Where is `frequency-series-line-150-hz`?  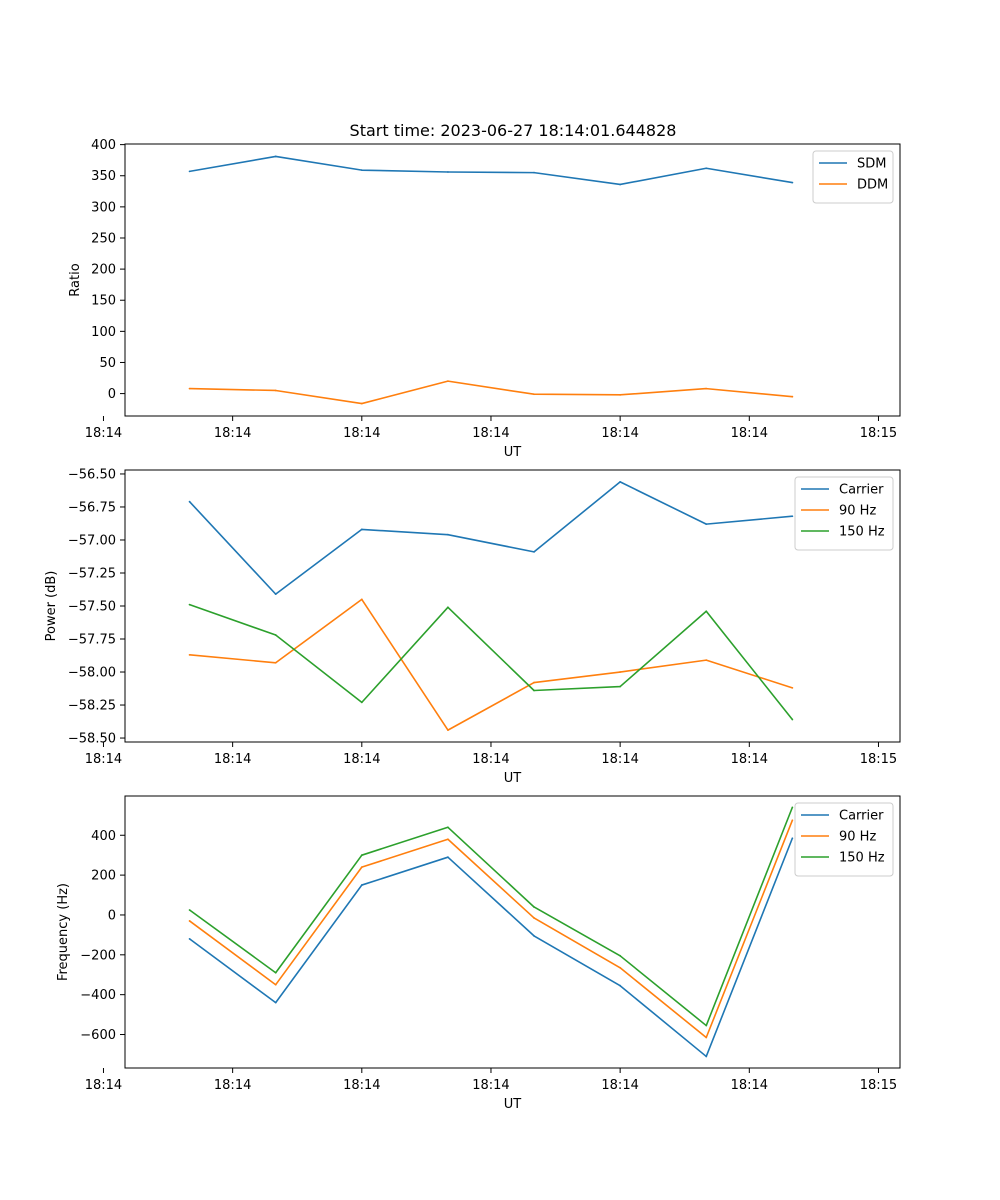
frequency-series-line-150-hz is located at coordinates (491, 917).